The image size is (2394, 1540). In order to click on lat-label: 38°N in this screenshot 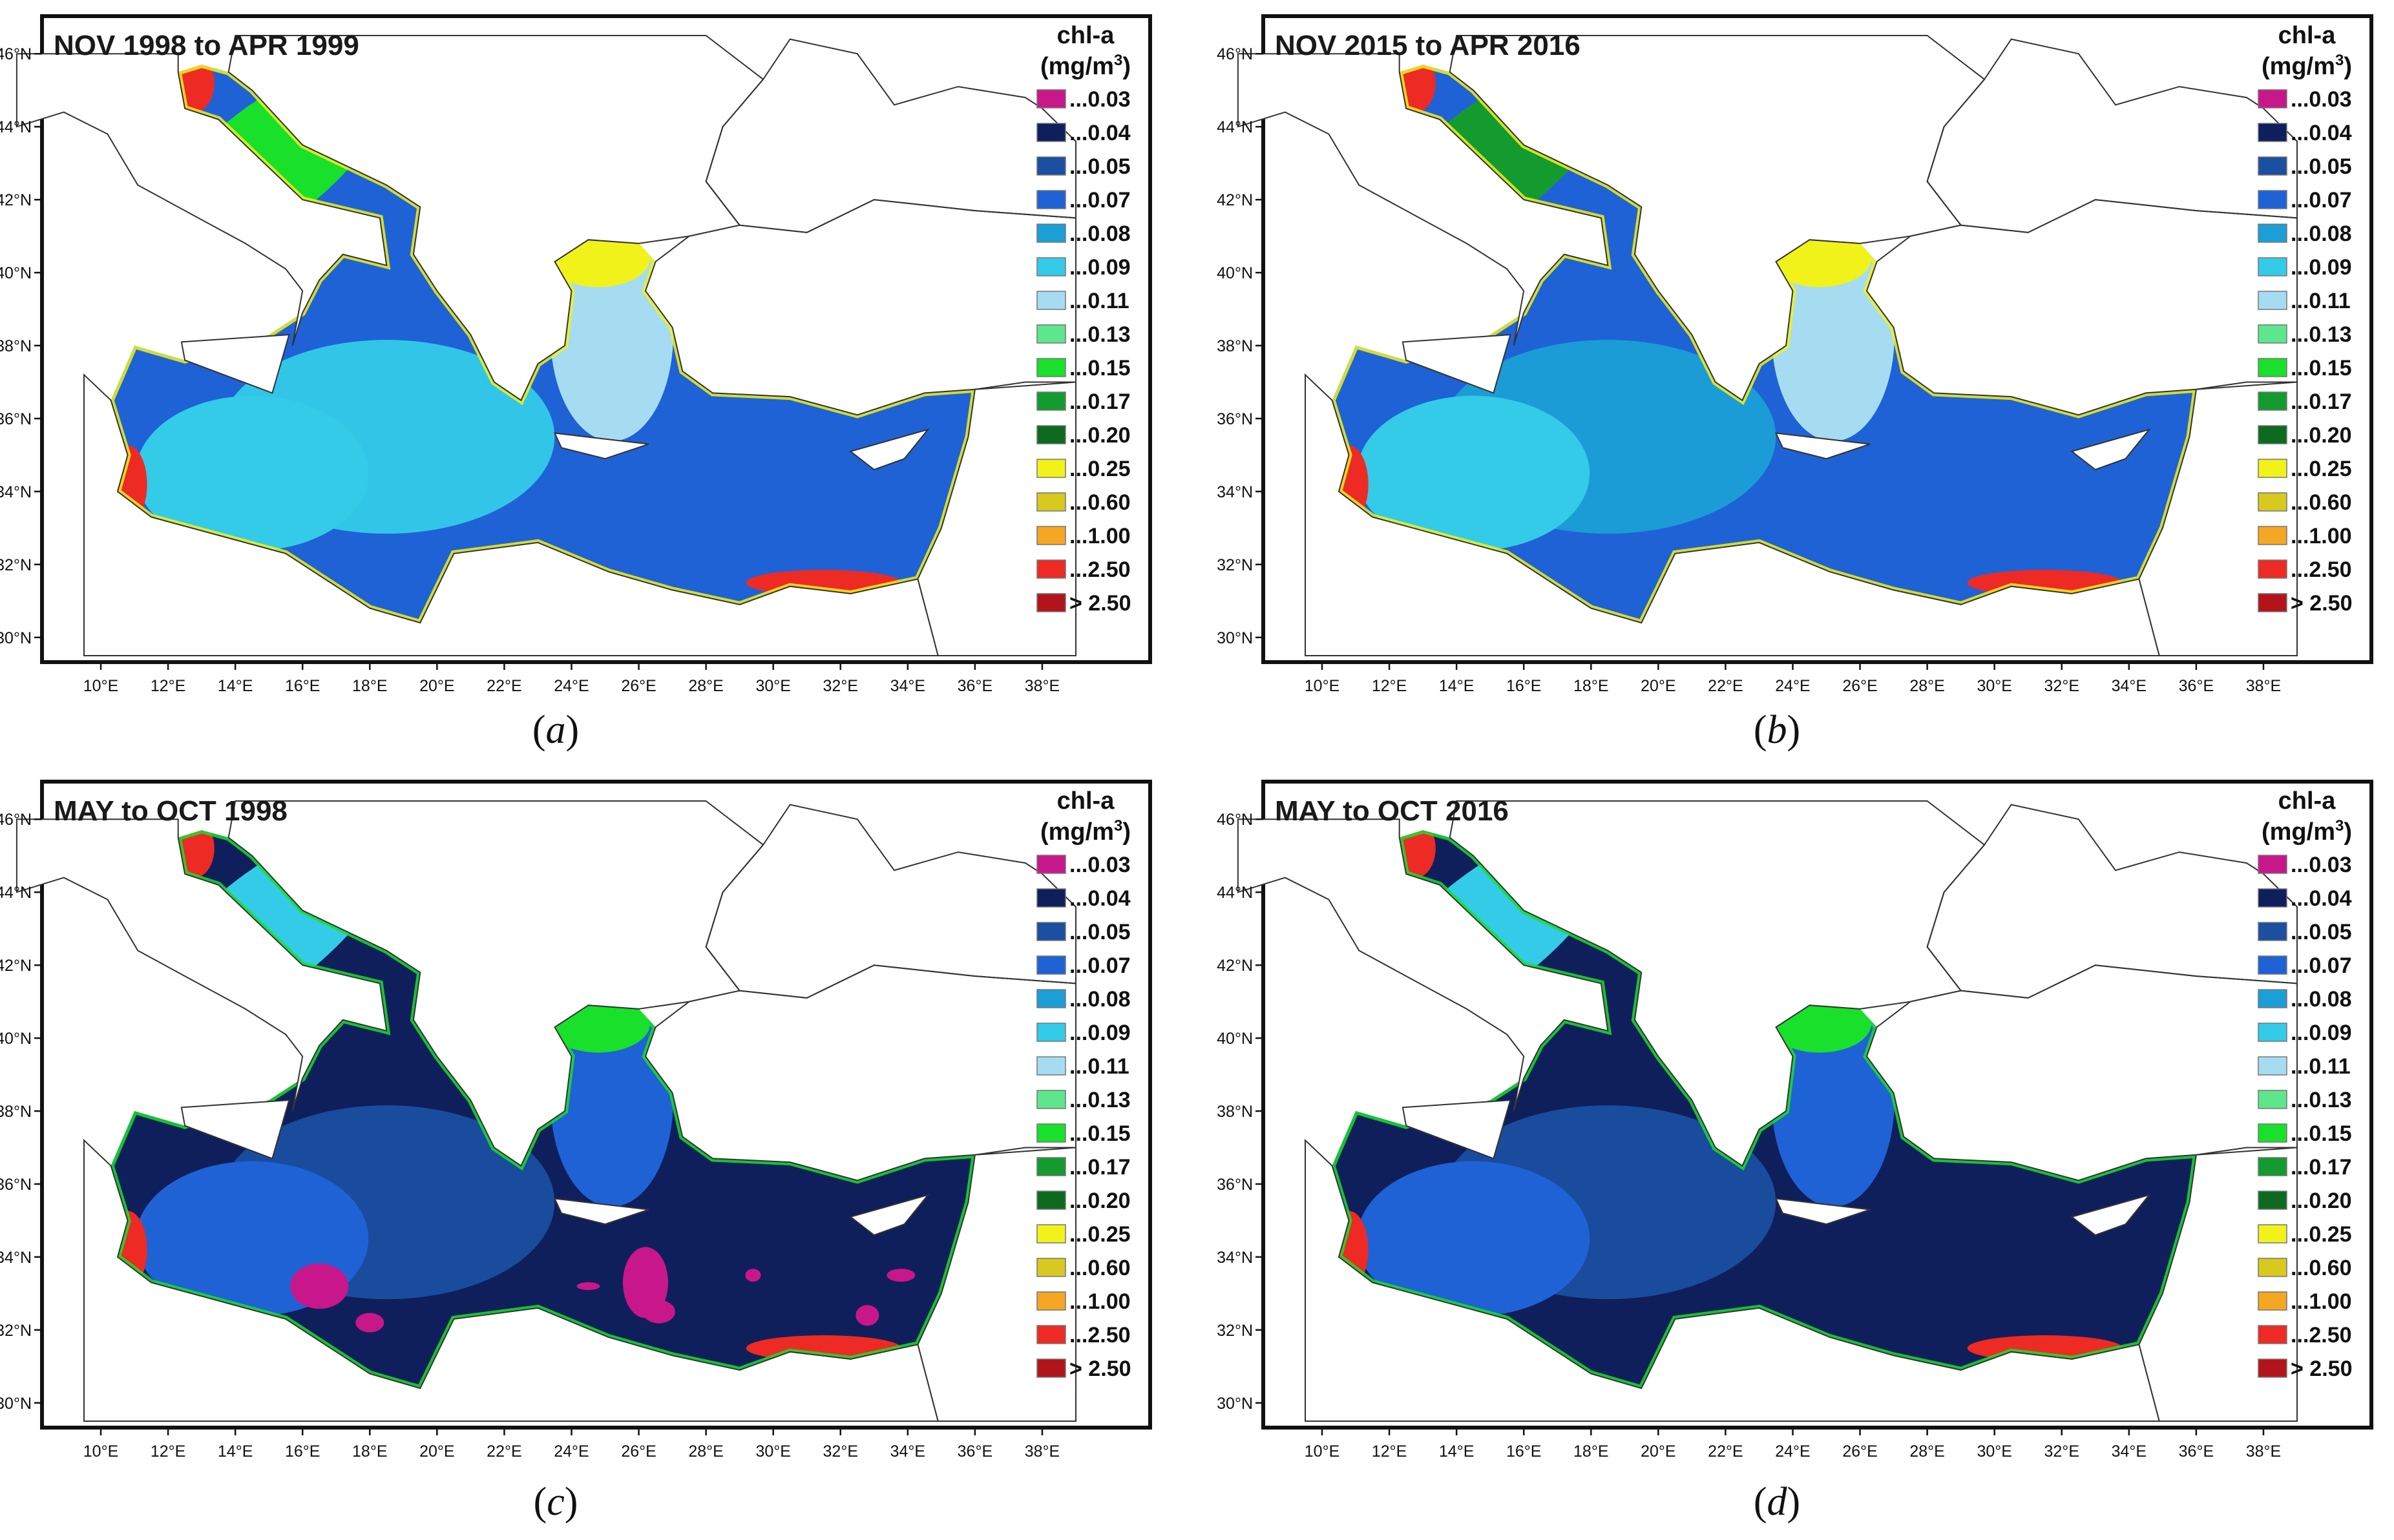, I will do `click(16, 1112)`.